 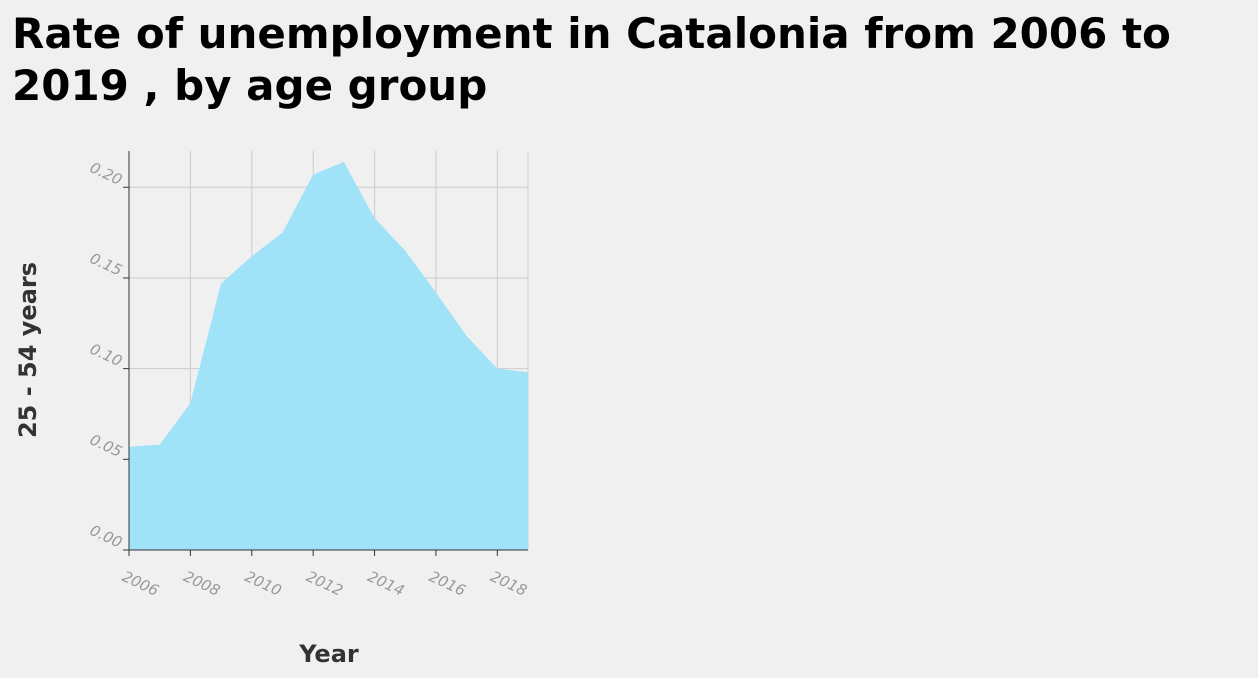 What do you see at coordinates (263, 583) in the screenshot?
I see `x-tick-label: 2010` at bounding box center [263, 583].